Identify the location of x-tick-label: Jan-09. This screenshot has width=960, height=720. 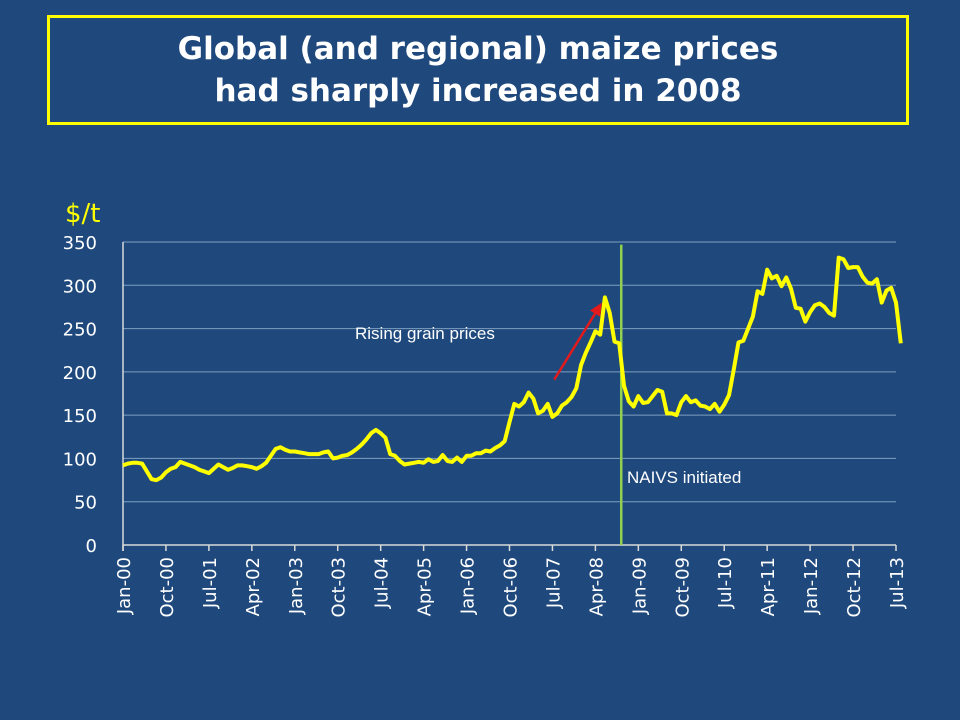
(639, 586).